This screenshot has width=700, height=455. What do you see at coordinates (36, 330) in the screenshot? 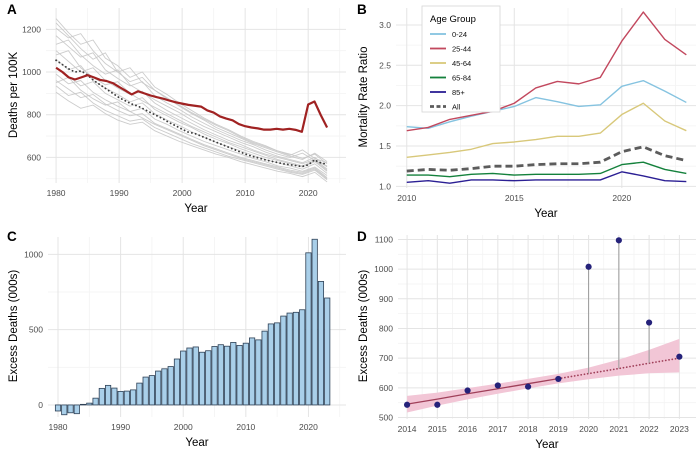
I see `y-tick-label: 500` at bounding box center [36, 330].